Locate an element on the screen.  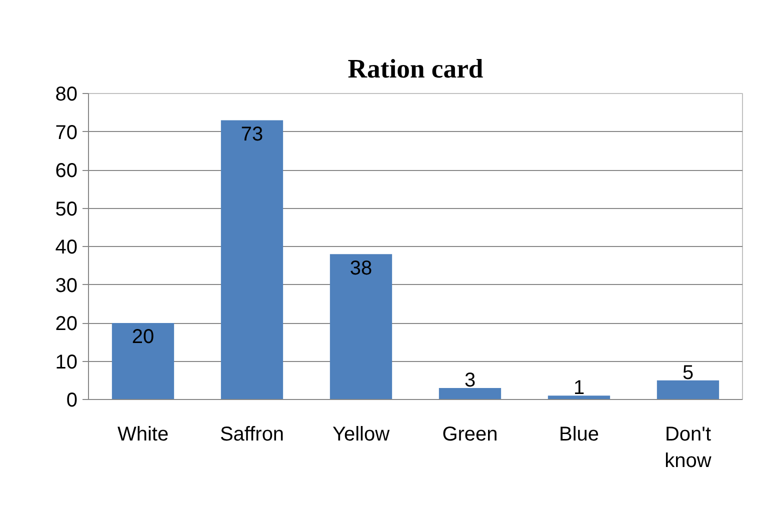
y-tick-label: 60 is located at coordinates (66, 171).